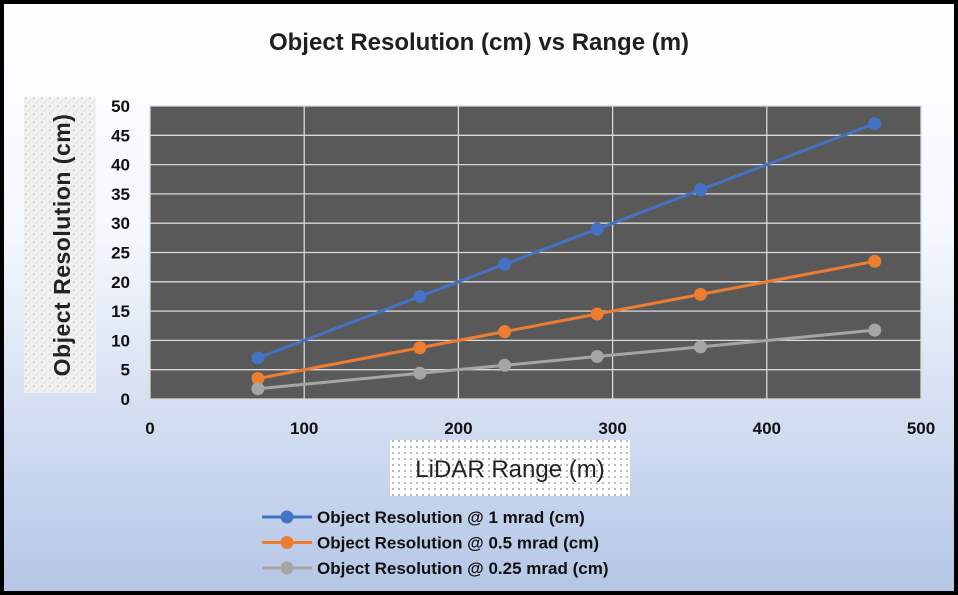 This screenshot has height=595, width=958. Describe the element at coordinates (540, 428) in the screenshot. I see `x-axis-ticks: 0 100 200 300 400 500` at that location.